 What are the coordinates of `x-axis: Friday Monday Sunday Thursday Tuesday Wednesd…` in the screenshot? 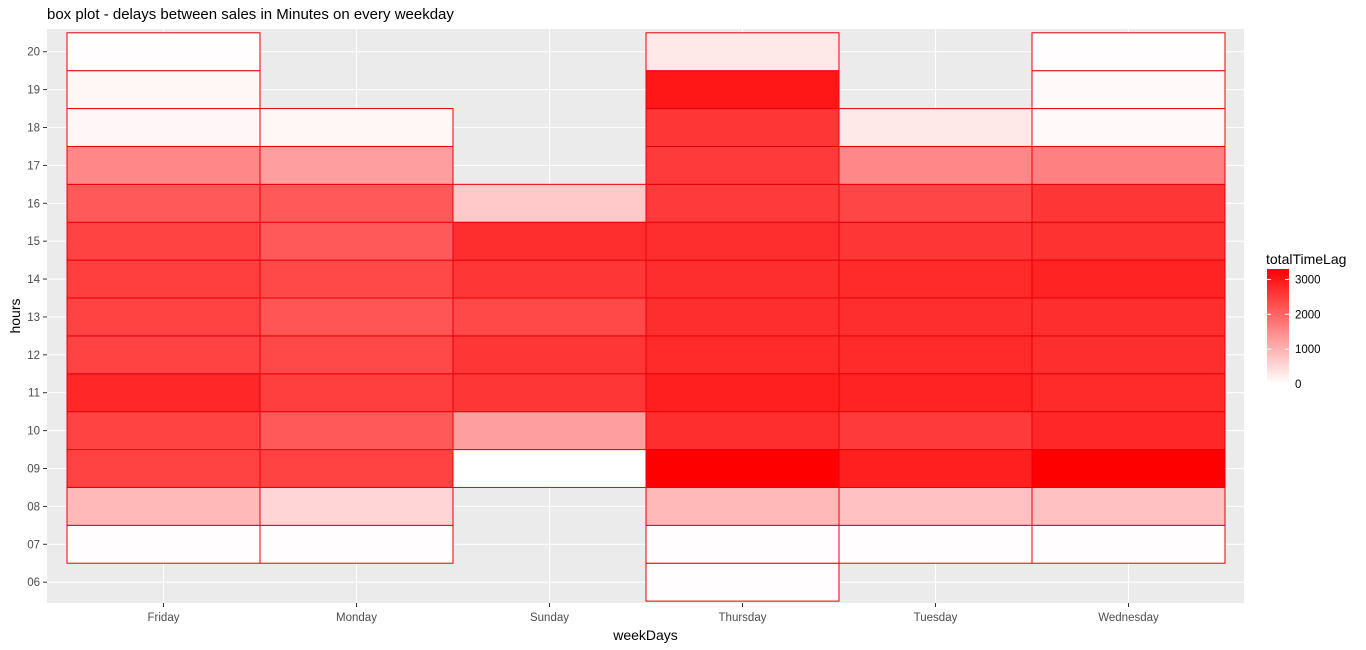 It's located at (653, 613).